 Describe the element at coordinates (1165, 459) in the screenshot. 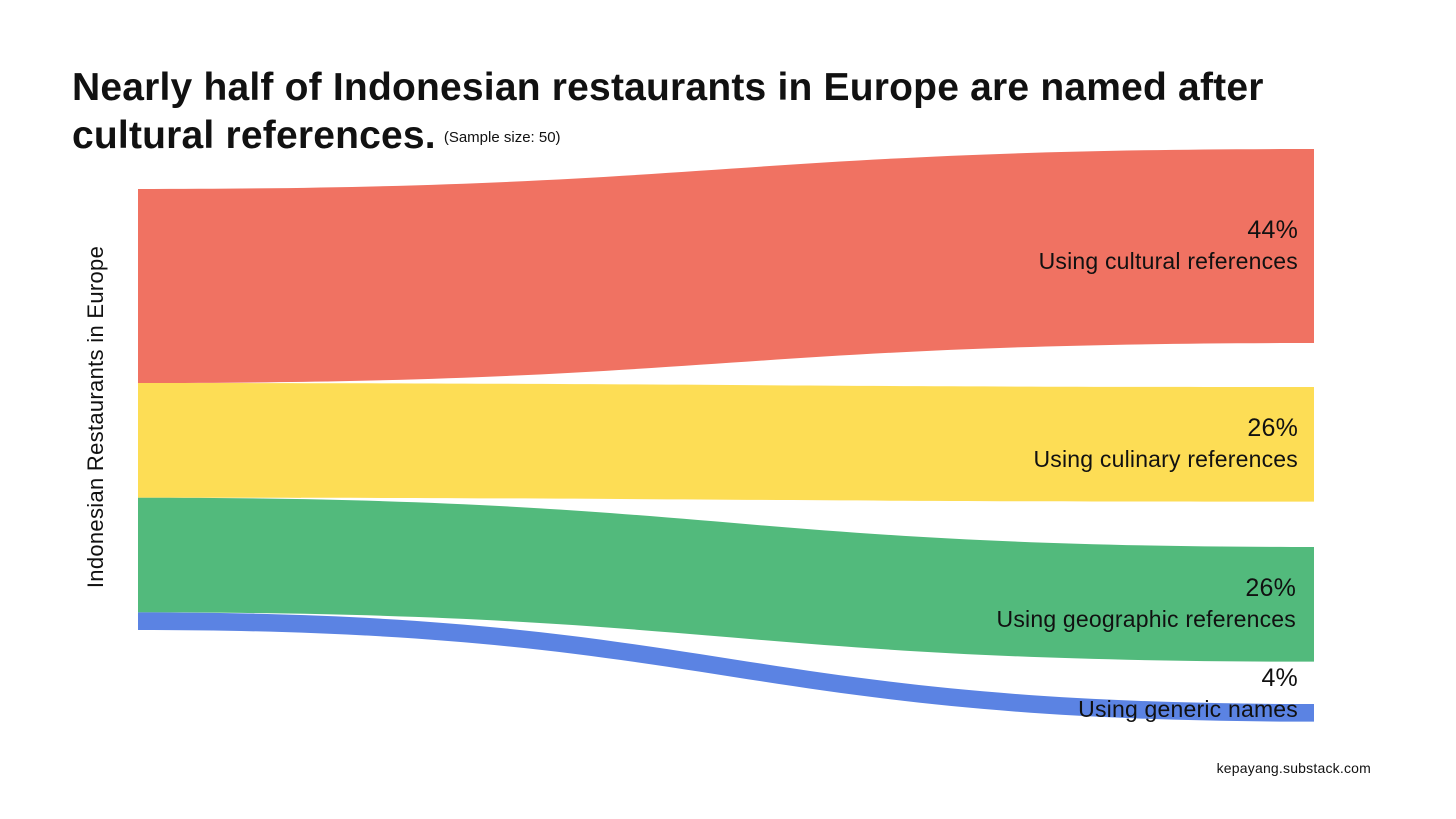

I see `flow-name-label: Using culinary references` at that location.